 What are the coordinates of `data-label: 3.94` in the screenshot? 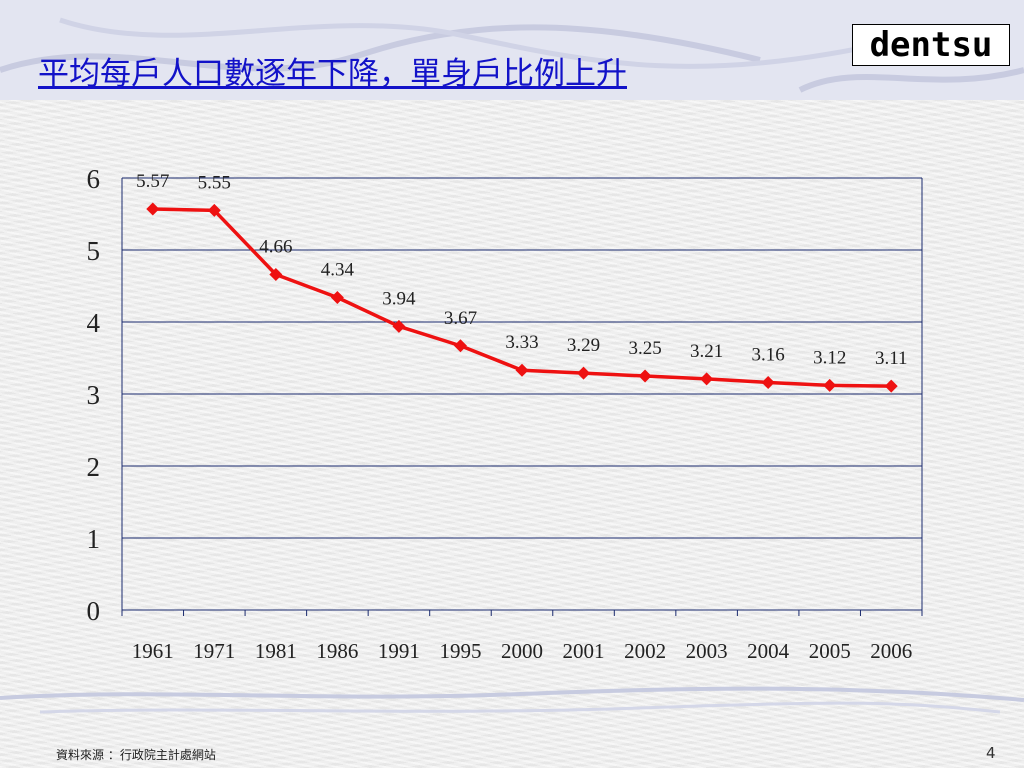 It's located at (399, 298).